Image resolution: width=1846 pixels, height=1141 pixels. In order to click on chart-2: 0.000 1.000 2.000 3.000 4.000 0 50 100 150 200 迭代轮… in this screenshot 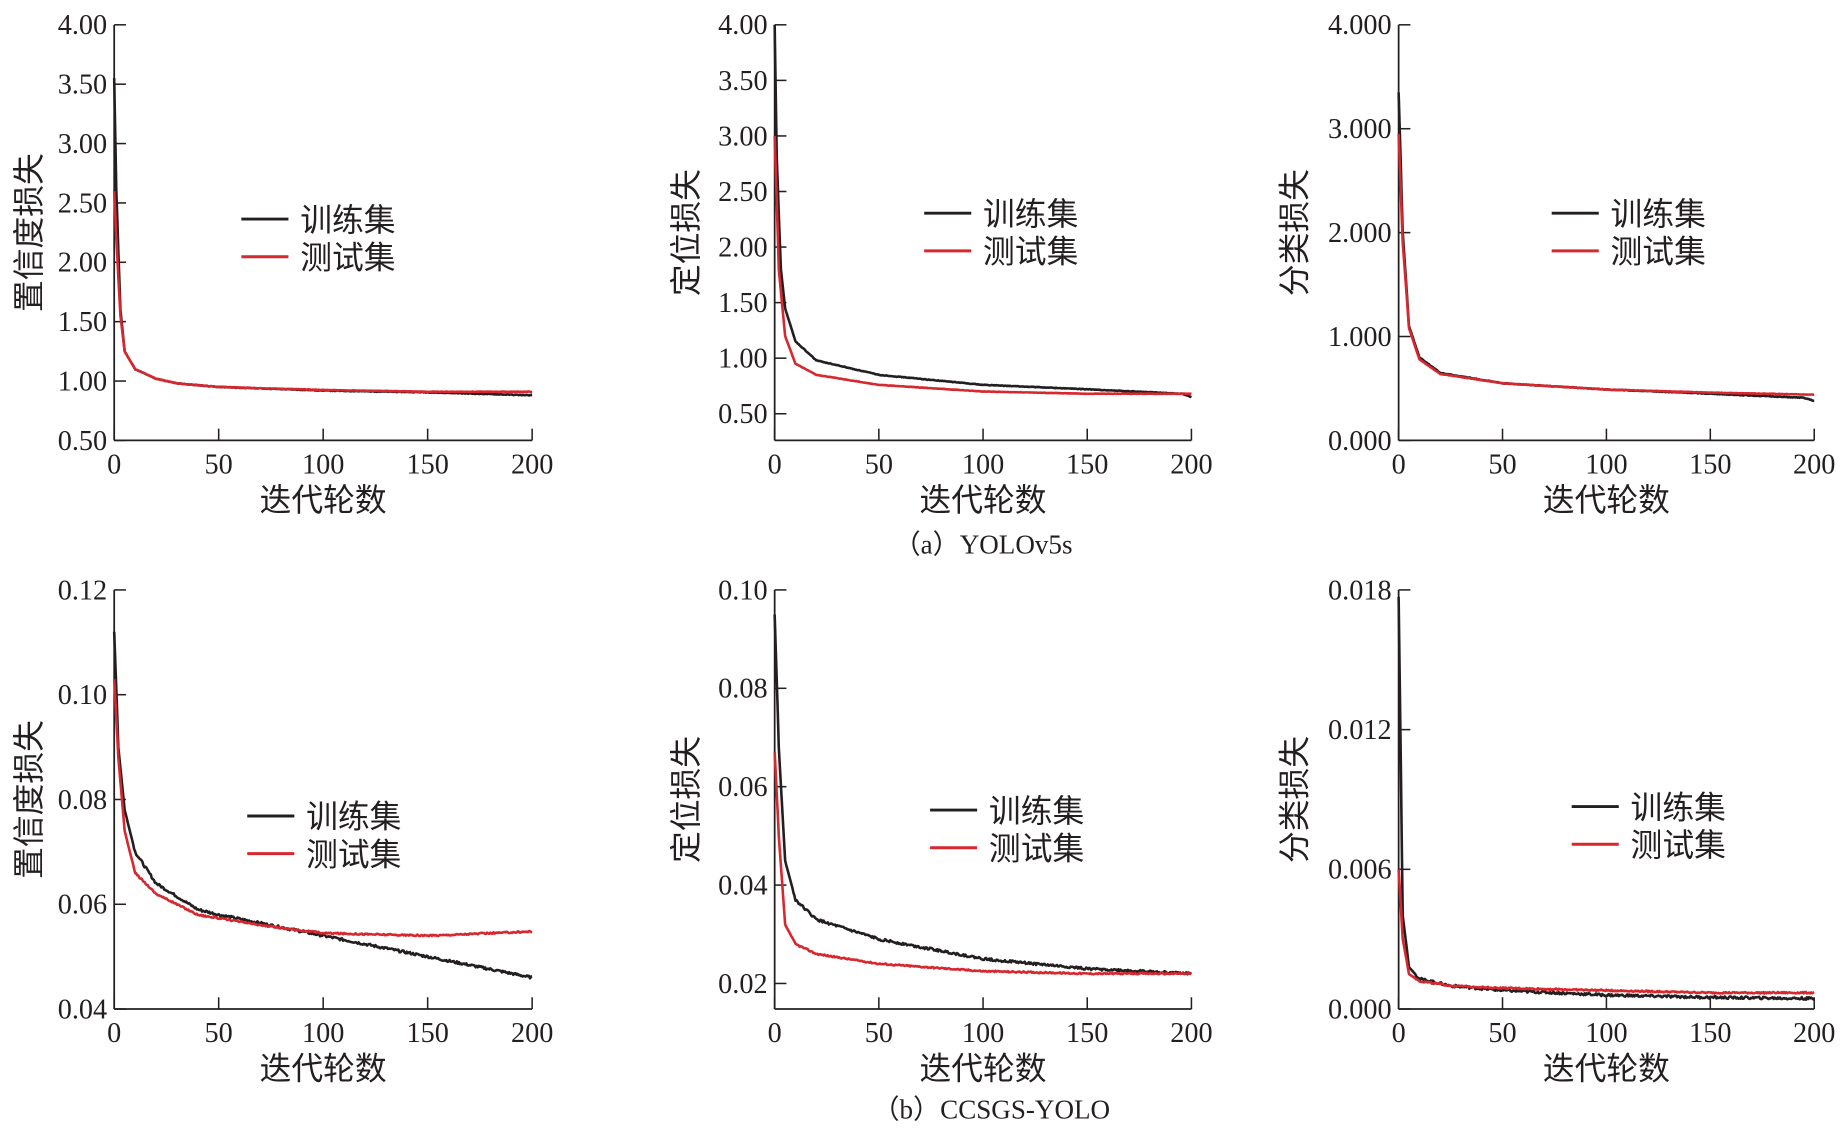, I will do `click(1557, 264)`.